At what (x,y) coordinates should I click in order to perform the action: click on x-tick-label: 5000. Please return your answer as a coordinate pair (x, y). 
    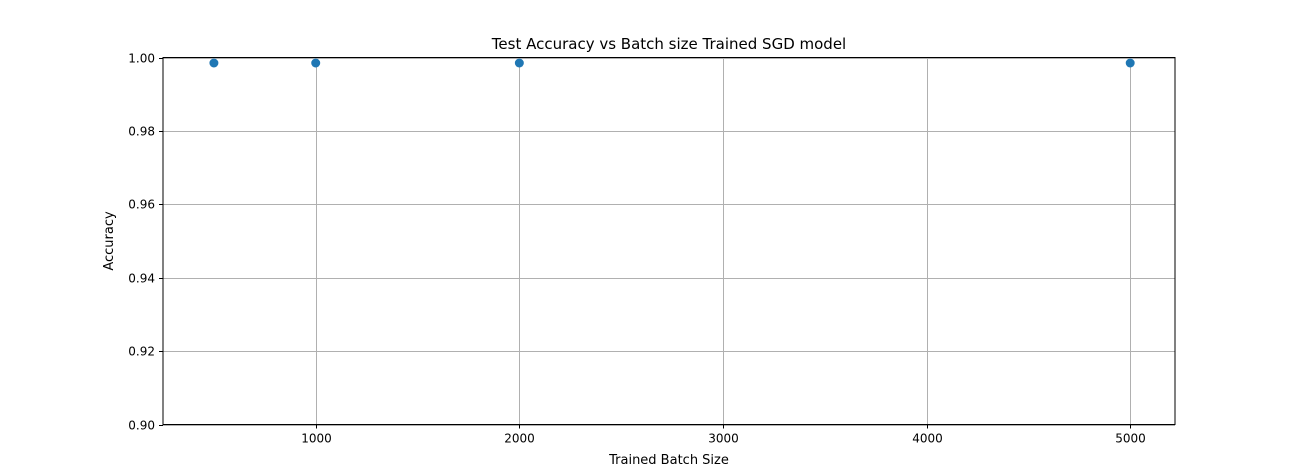
    Looking at the image, I should click on (1130, 439).